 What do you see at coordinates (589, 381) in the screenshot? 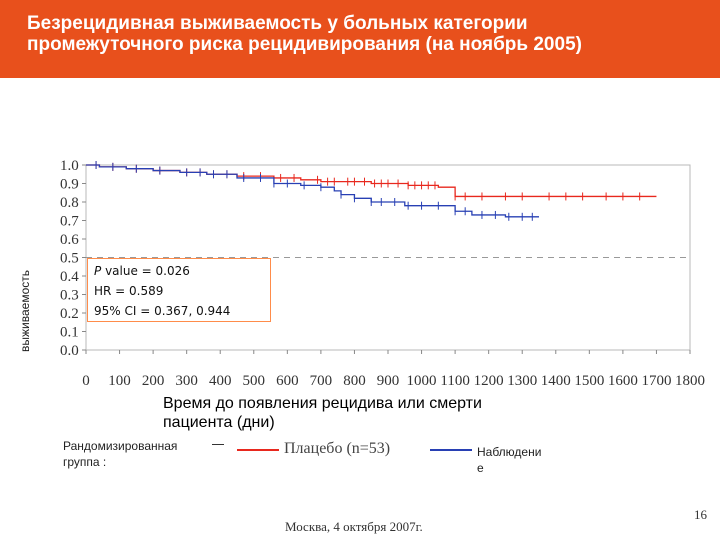
I see `x-tick-label: 1500` at bounding box center [589, 381].